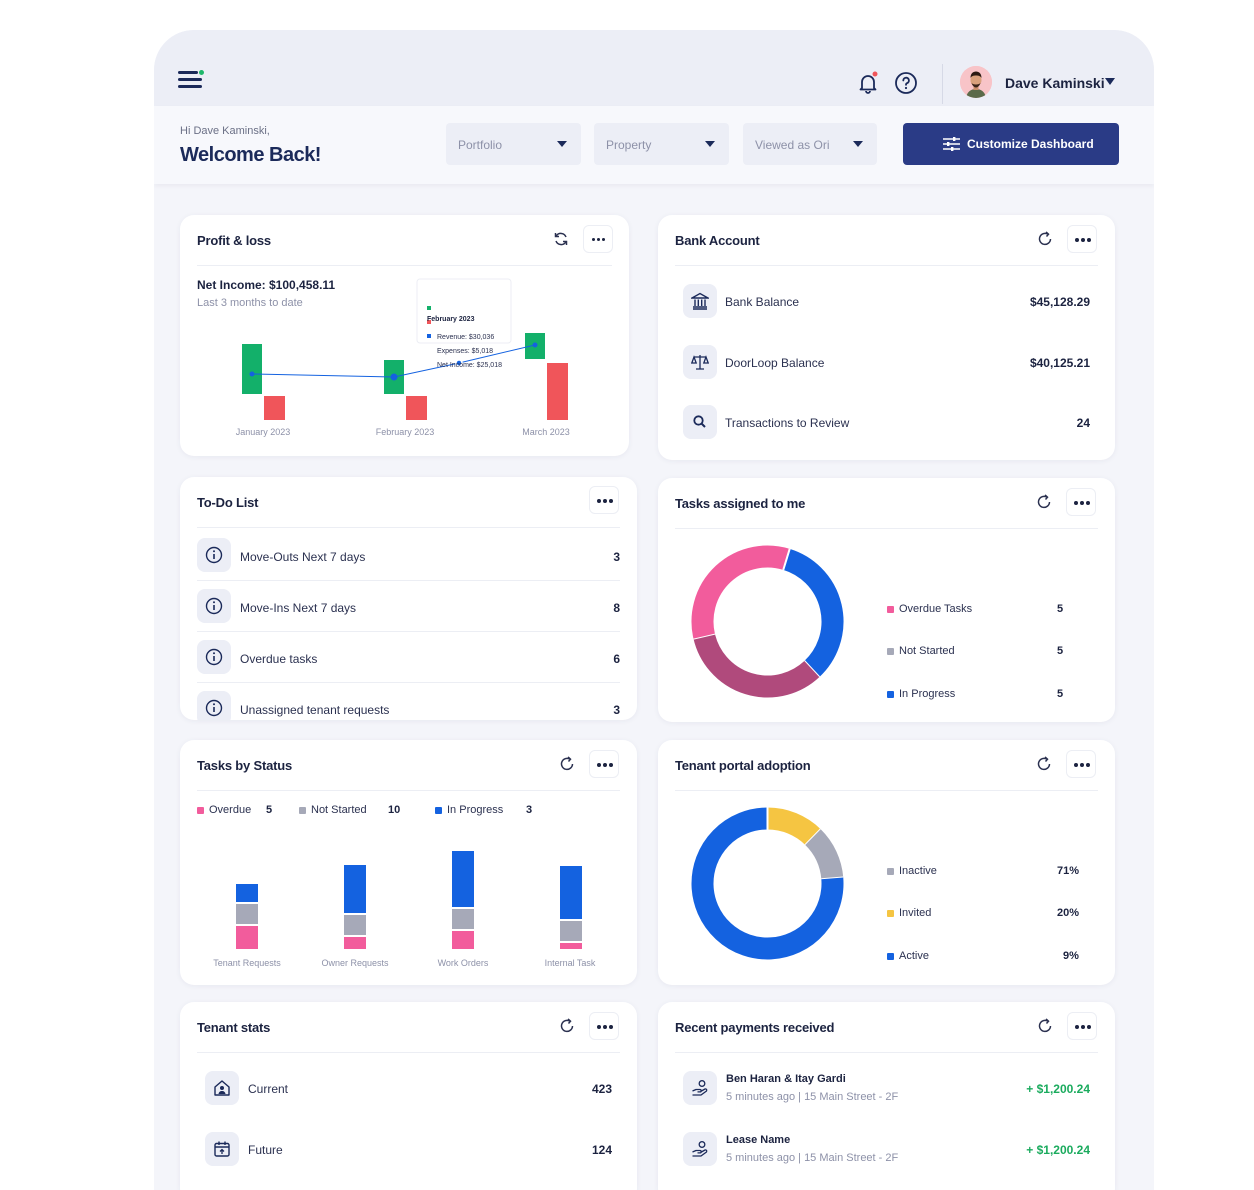 Image resolution: width=1254 pixels, height=1190 pixels. Describe the element at coordinates (792, 145) in the screenshot. I see `viewed-as-select-value: Viewed as Ori` at that location.